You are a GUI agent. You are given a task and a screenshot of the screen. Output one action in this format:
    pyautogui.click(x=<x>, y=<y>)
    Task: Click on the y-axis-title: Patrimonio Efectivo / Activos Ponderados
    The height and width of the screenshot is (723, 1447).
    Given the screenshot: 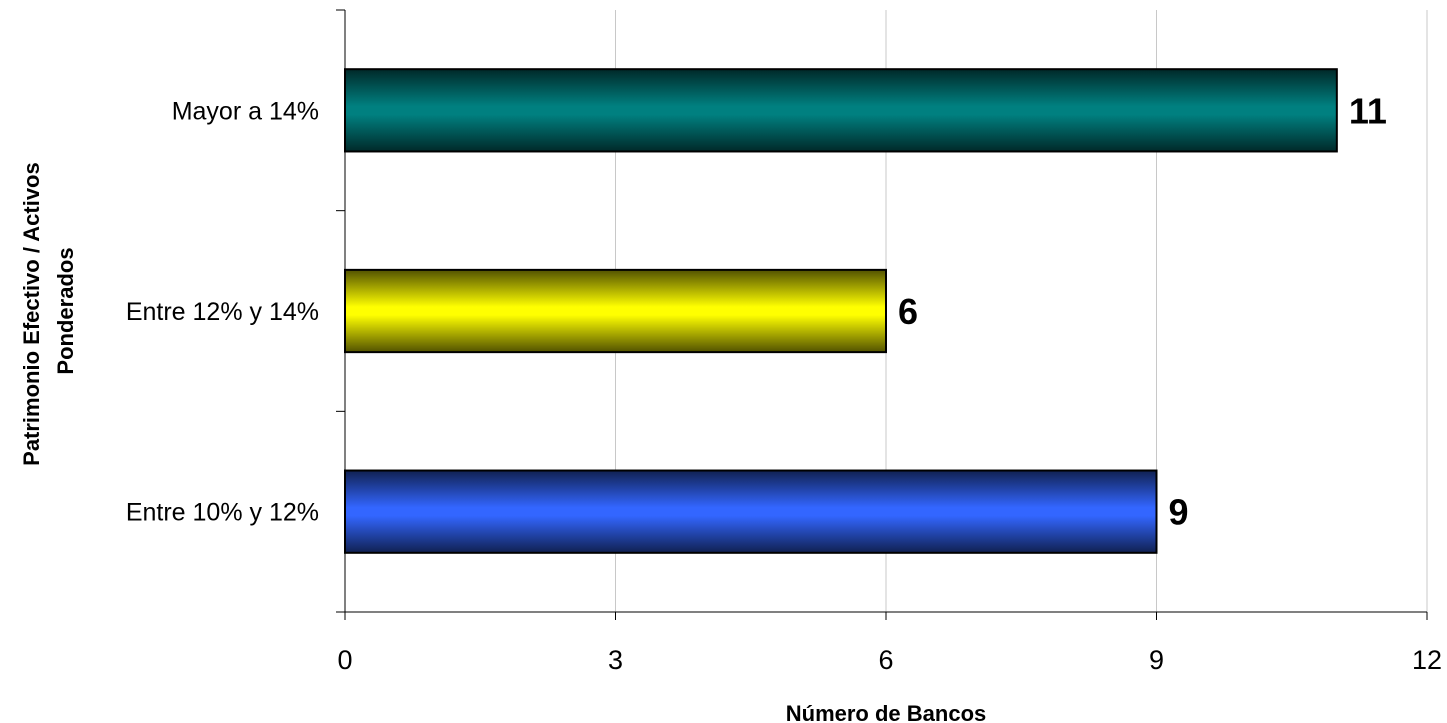 What is the action you would take?
    pyautogui.click(x=48, y=311)
    